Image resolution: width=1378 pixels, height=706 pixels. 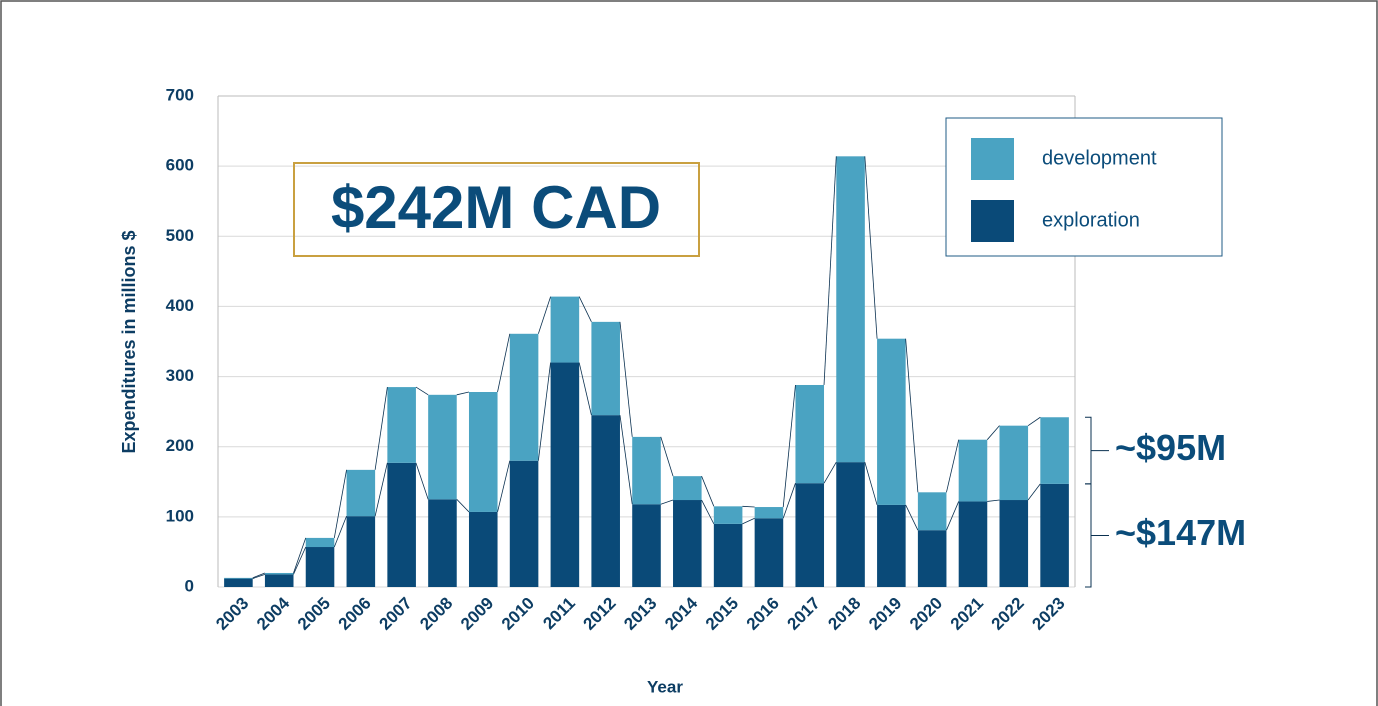 I want to click on x-tick-label: 2018, so click(x=844, y=614).